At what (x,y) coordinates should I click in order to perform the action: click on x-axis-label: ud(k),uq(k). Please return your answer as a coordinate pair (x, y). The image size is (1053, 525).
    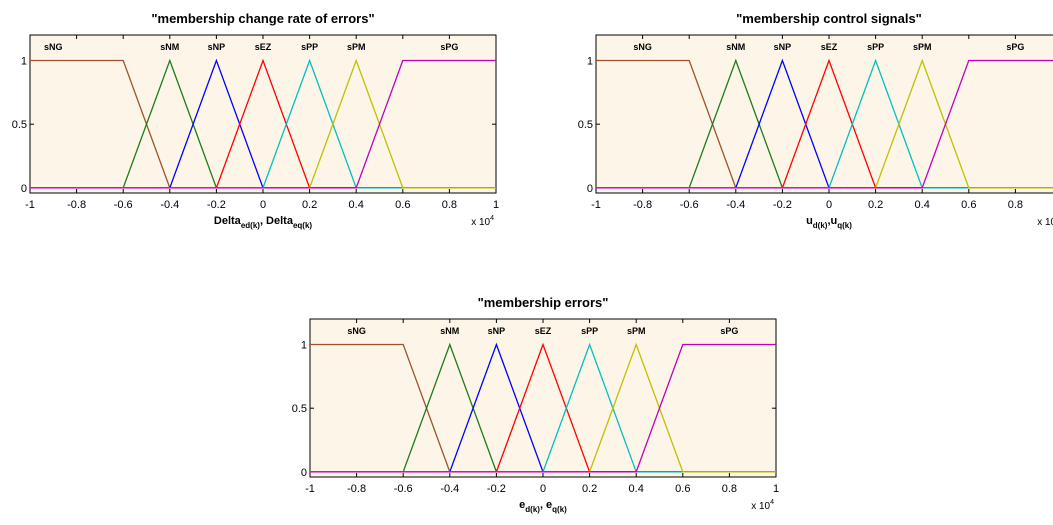
    Looking at the image, I should click on (829, 222).